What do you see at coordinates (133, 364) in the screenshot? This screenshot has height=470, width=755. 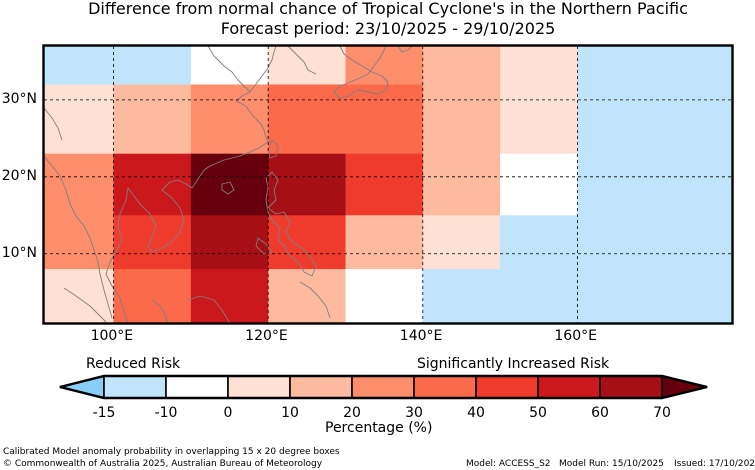 I see `reduced-risk-label: Reduced Risk` at bounding box center [133, 364].